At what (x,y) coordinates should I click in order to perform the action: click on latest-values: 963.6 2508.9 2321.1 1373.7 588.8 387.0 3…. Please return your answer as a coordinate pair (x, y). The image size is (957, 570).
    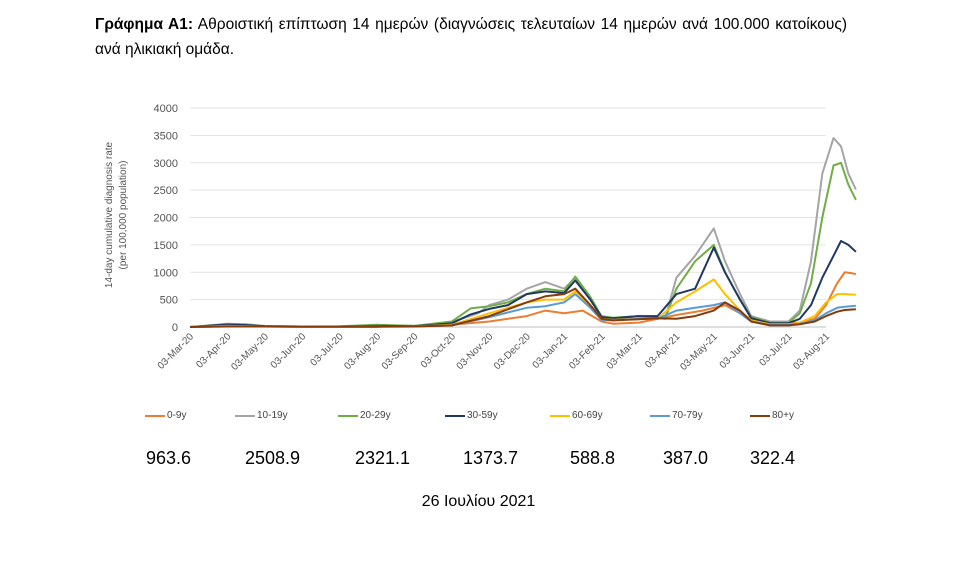
    Looking at the image, I should click on (478, 461).